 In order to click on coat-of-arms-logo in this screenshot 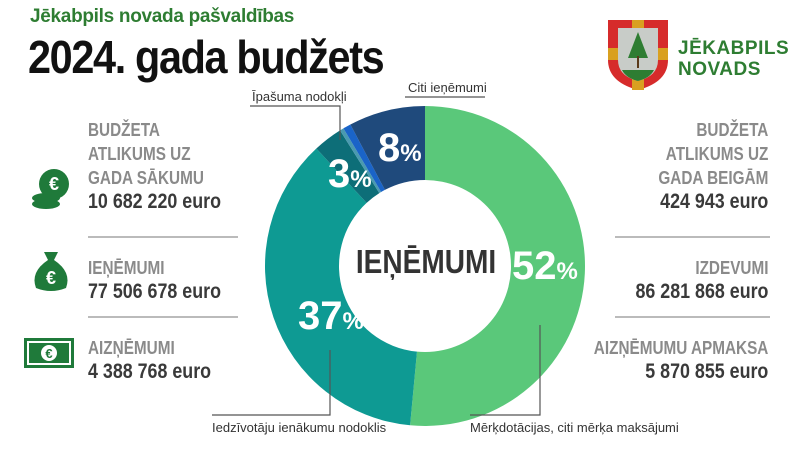, I will do `click(638, 55)`.